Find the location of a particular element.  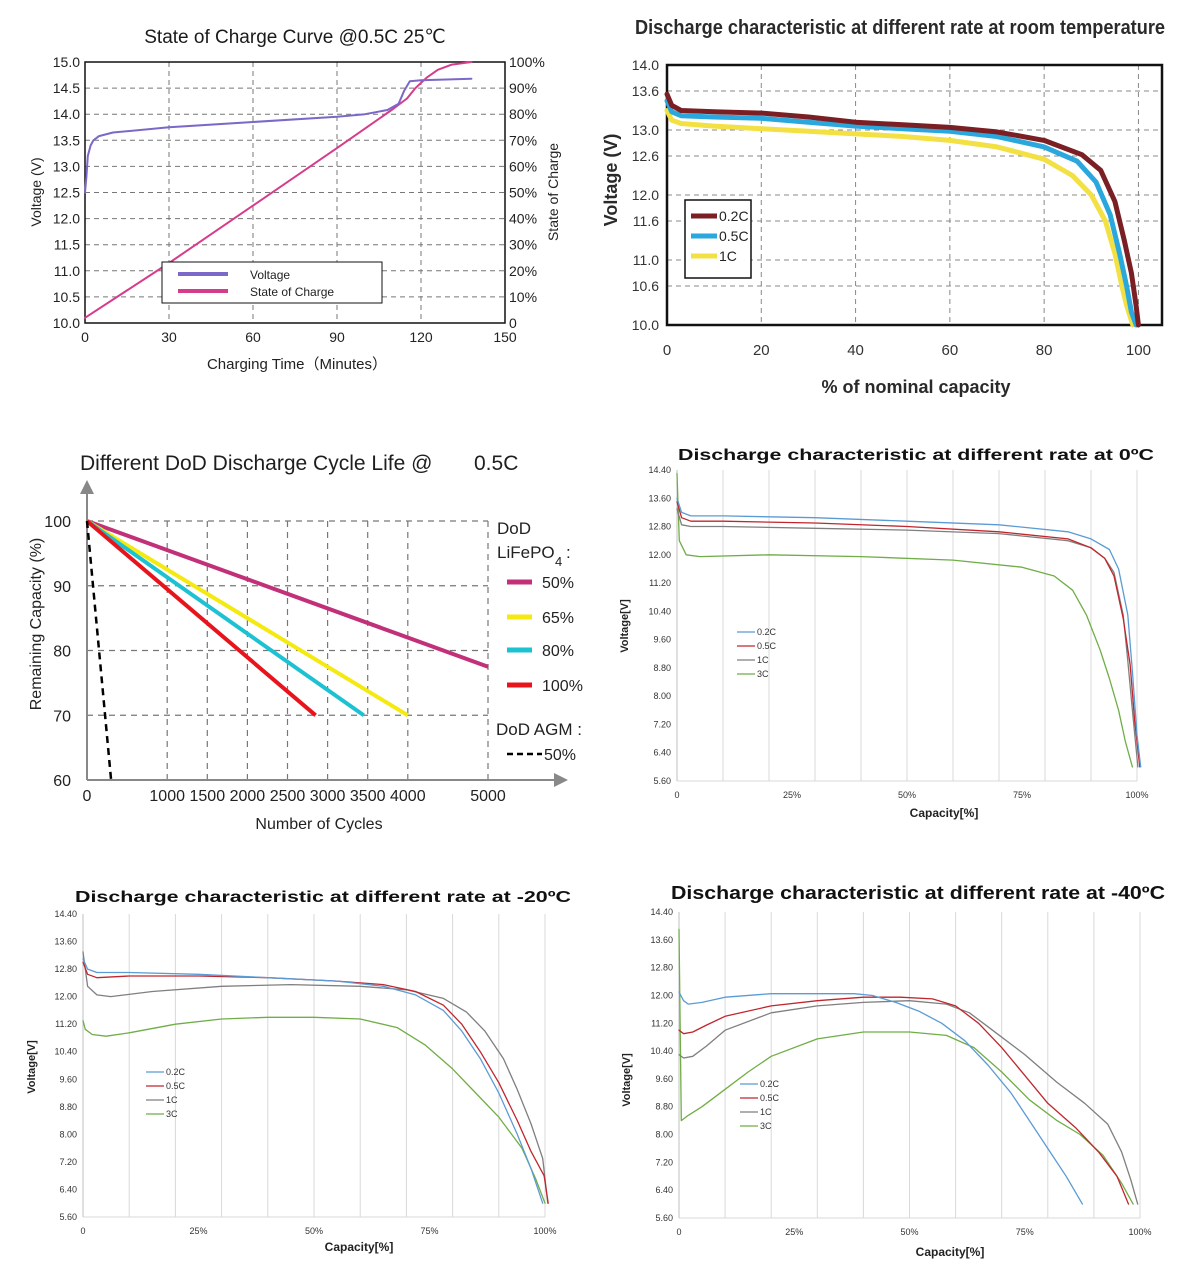

rt-xtick-label: 80 is located at coordinates (1044, 350).